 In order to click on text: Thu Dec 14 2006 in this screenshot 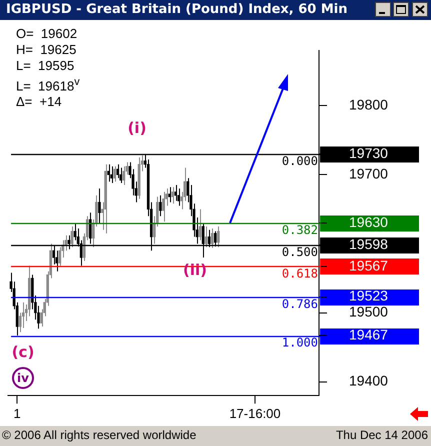, I will do `click(382, 435)`.